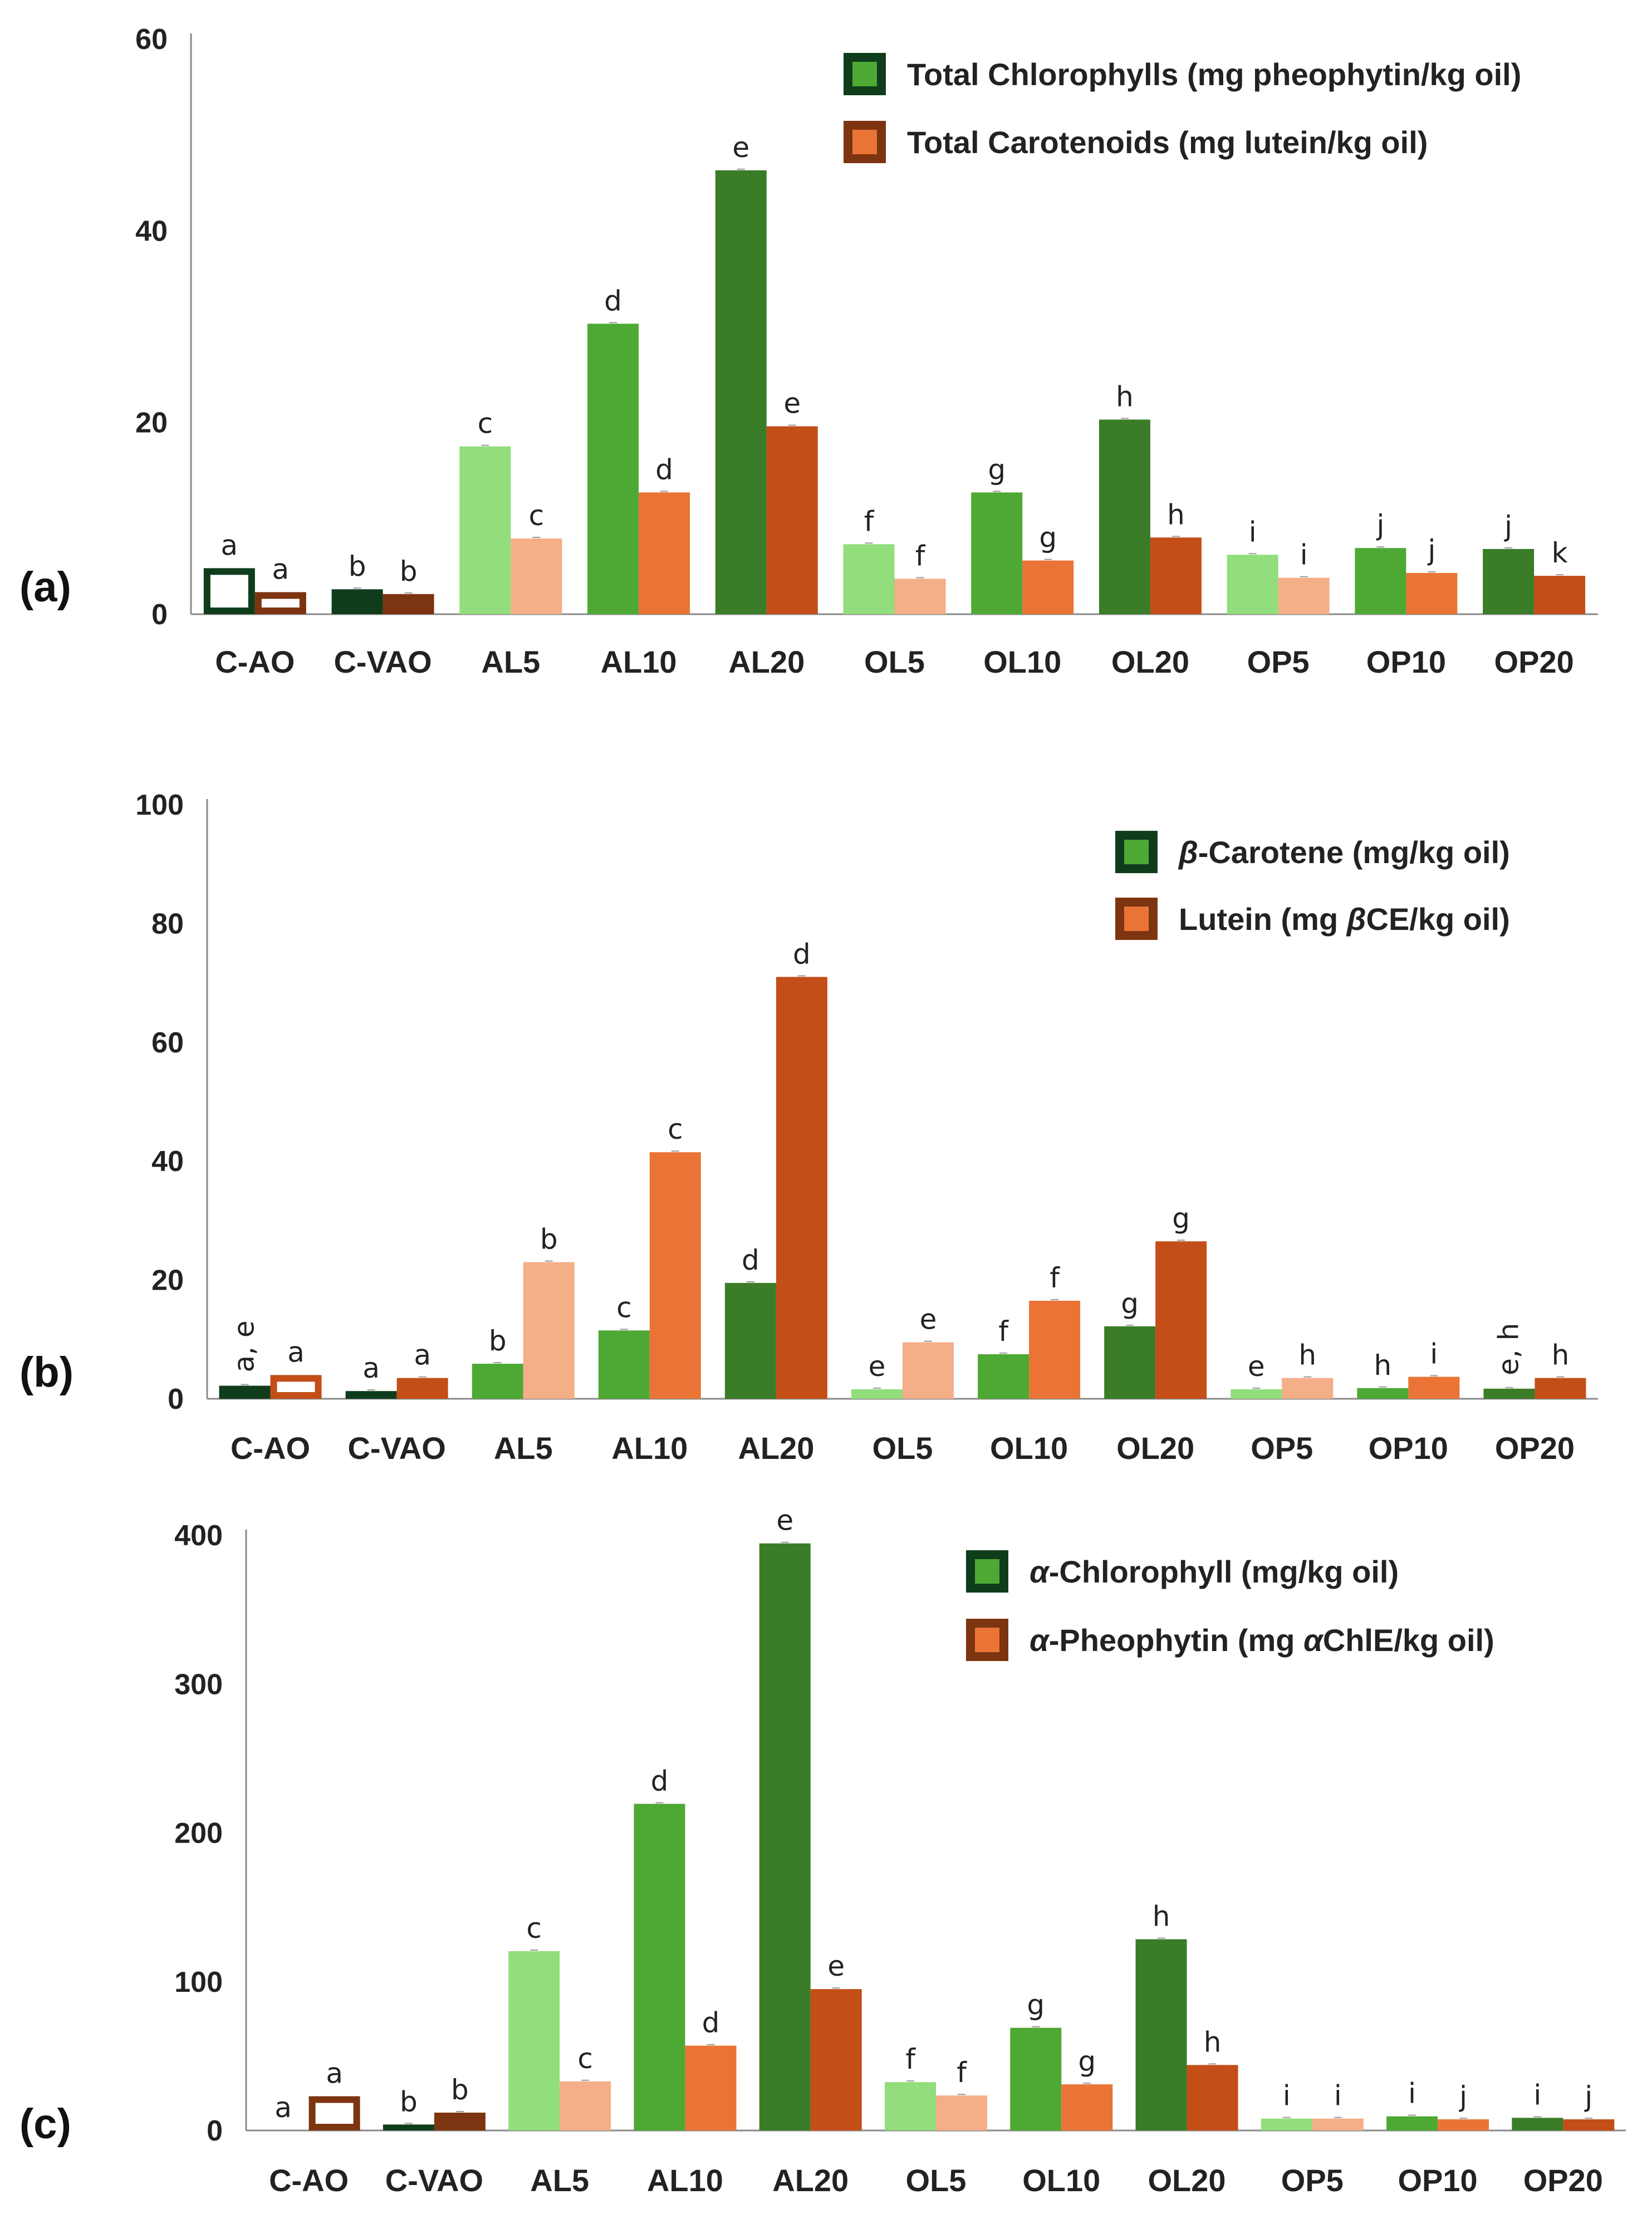  What do you see at coordinates (1380, 581) in the screenshot?
I see `bar-0-OP10` at bounding box center [1380, 581].